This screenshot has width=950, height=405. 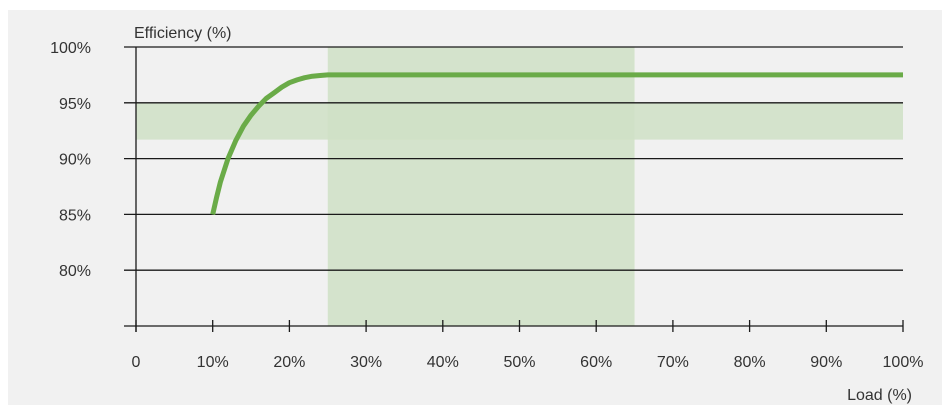 I want to click on y-tick-label-90%: 90%, so click(x=75, y=160).